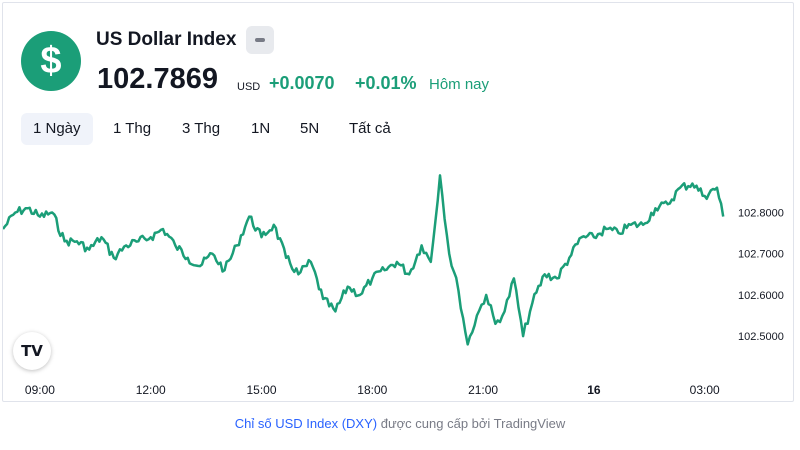 This screenshot has height=450, width=800. What do you see at coordinates (310, 128) in the screenshot?
I see `tab-5-years: 5N` at bounding box center [310, 128].